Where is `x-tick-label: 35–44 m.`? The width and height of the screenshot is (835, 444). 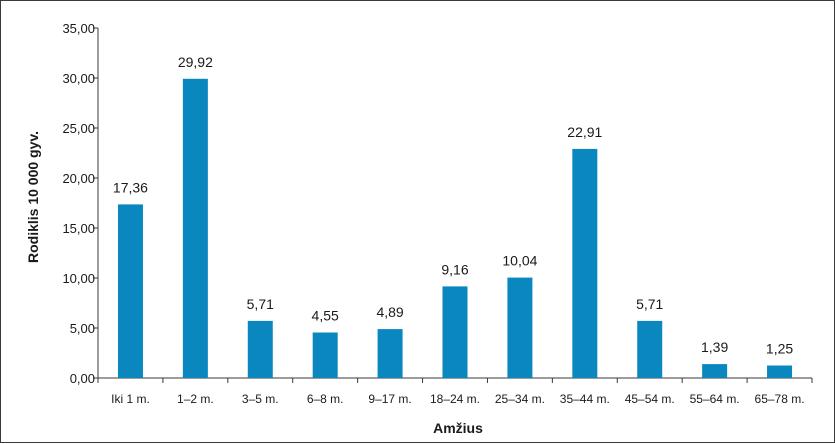
x-tick-label: 35–44 m. is located at coordinates (585, 399).